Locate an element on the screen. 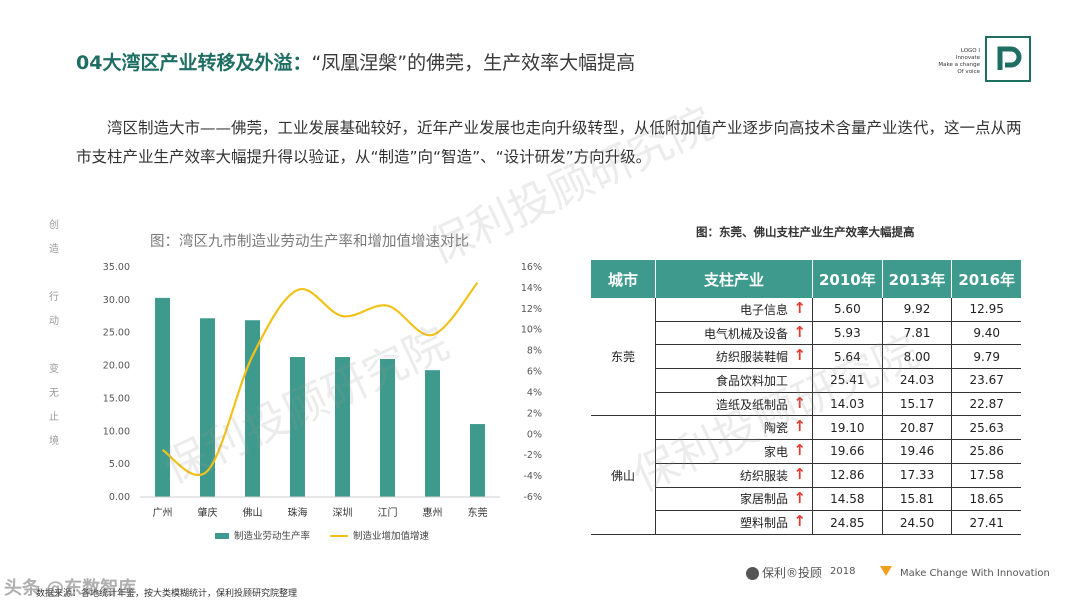 This screenshot has height=608, width=1080. right-axis-tick-label: 12% is located at coordinates (531, 309).